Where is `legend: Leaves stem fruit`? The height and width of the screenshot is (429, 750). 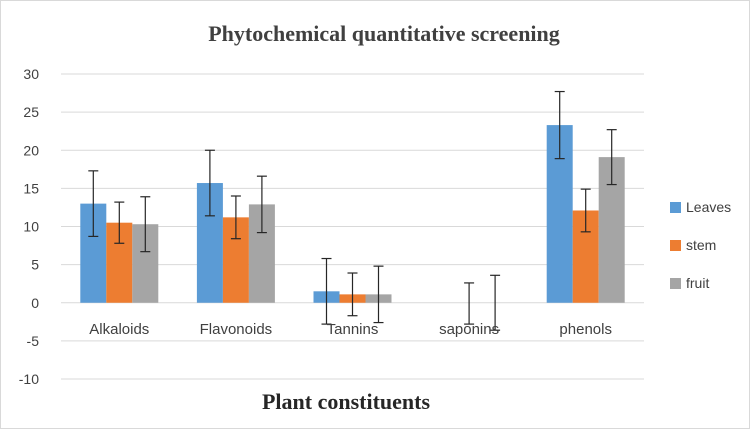
legend: Leaves stem fruit is located at coordinates (700, 245).